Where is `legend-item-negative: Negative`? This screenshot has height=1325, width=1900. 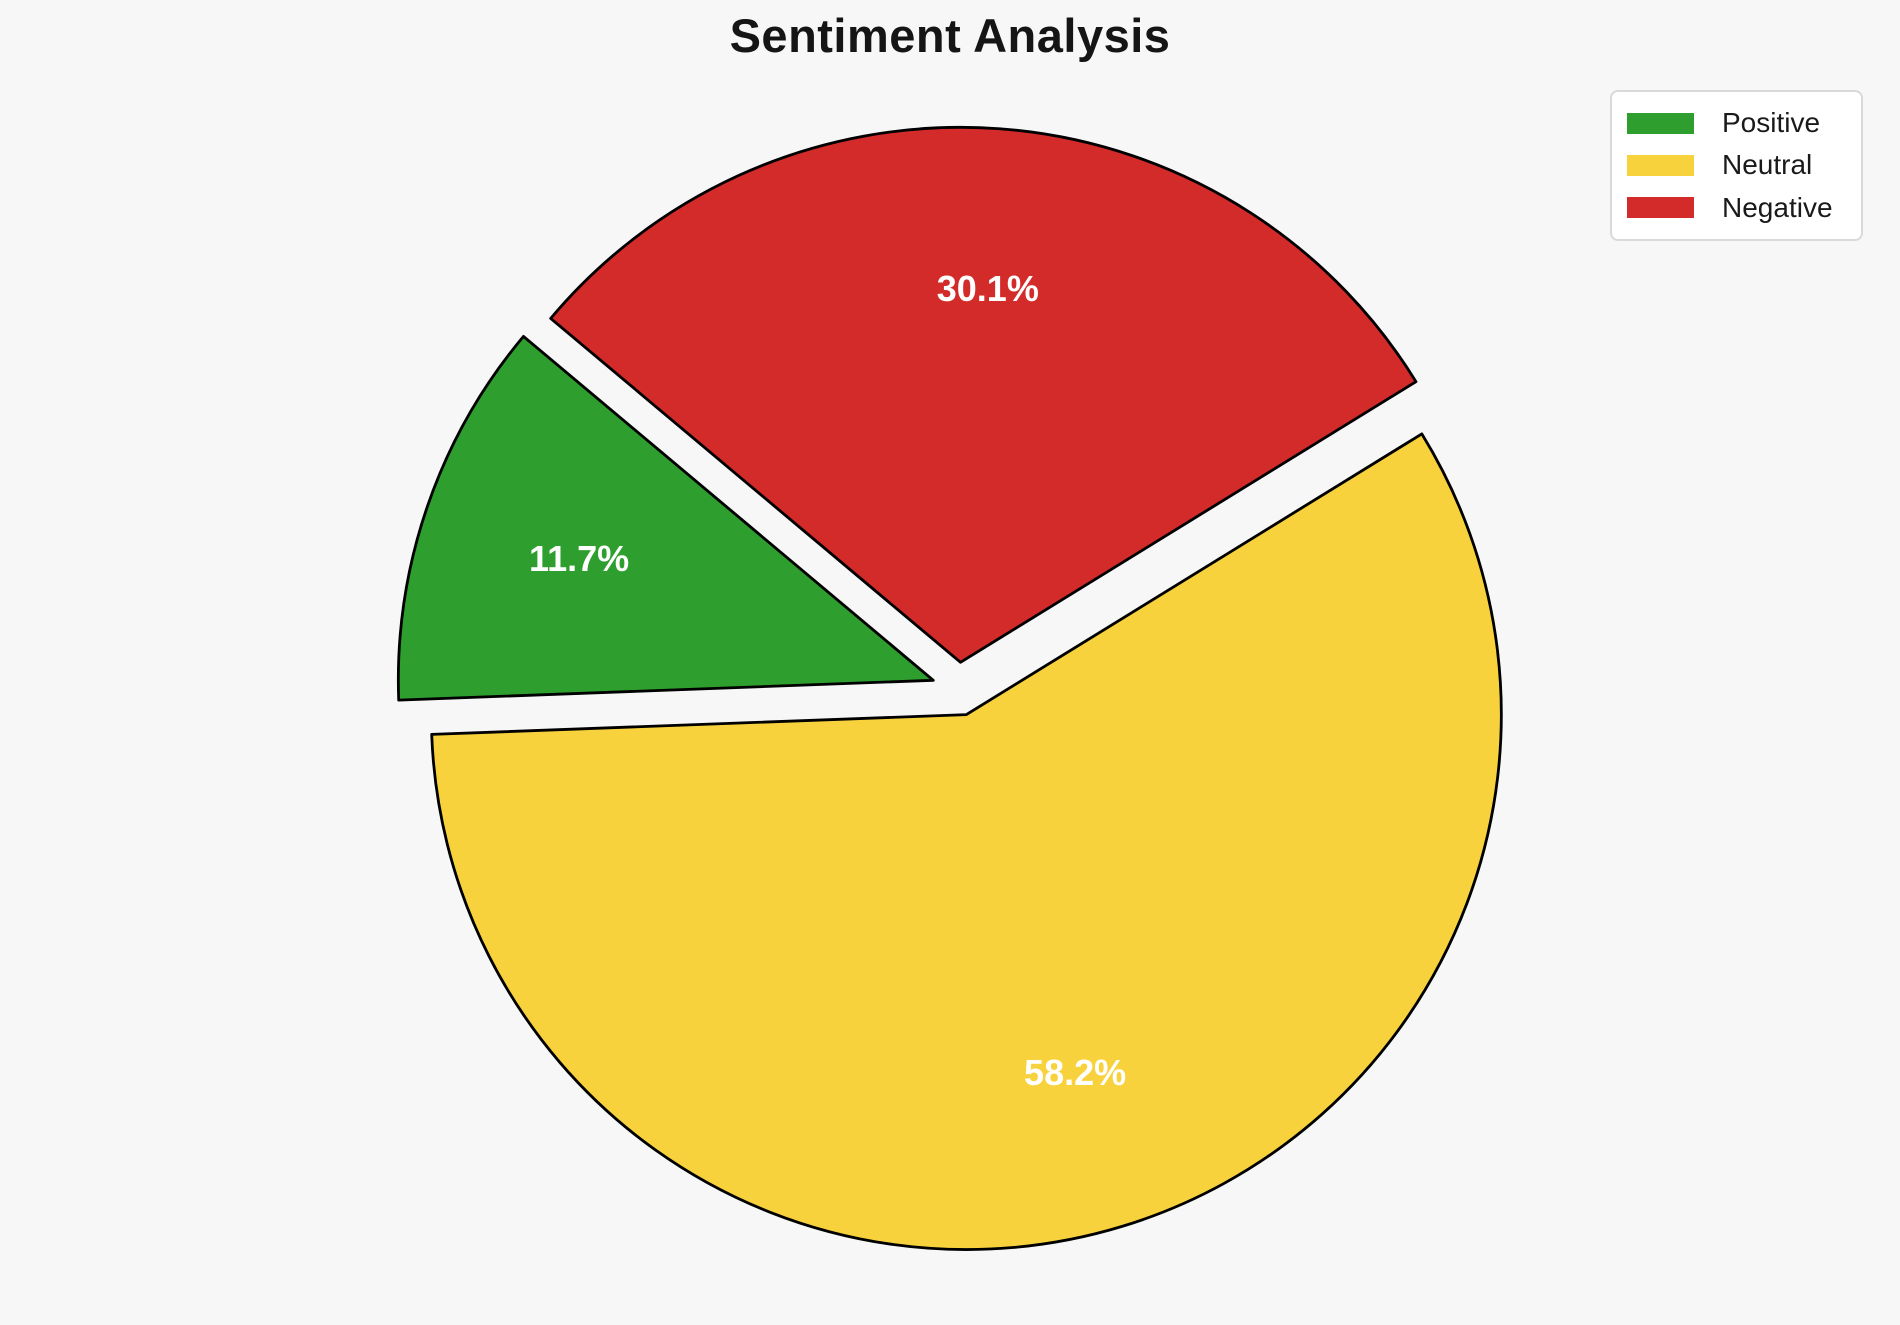
legend-item-negative: Negative is located at coordinates (1736, 208).